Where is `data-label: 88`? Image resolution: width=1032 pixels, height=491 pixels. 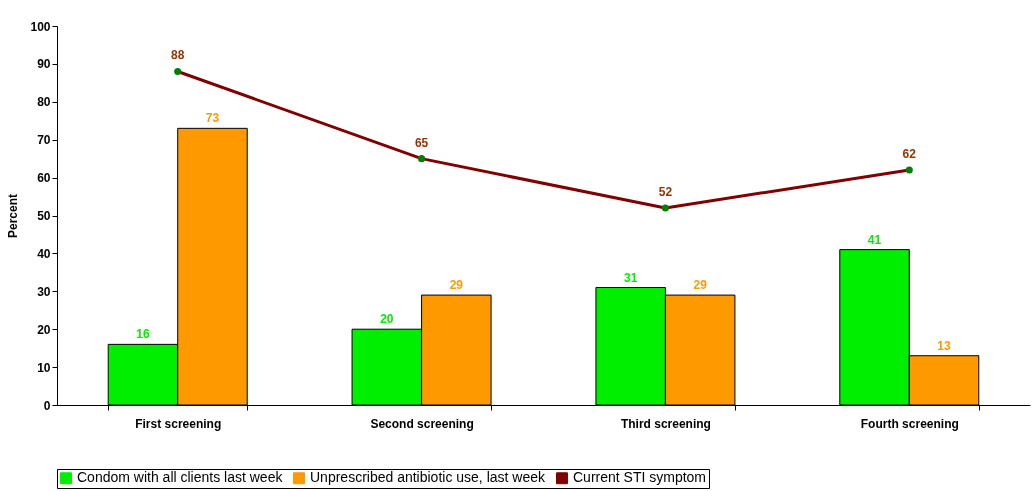 data-label: 88 is located at coordinates (178, 55).